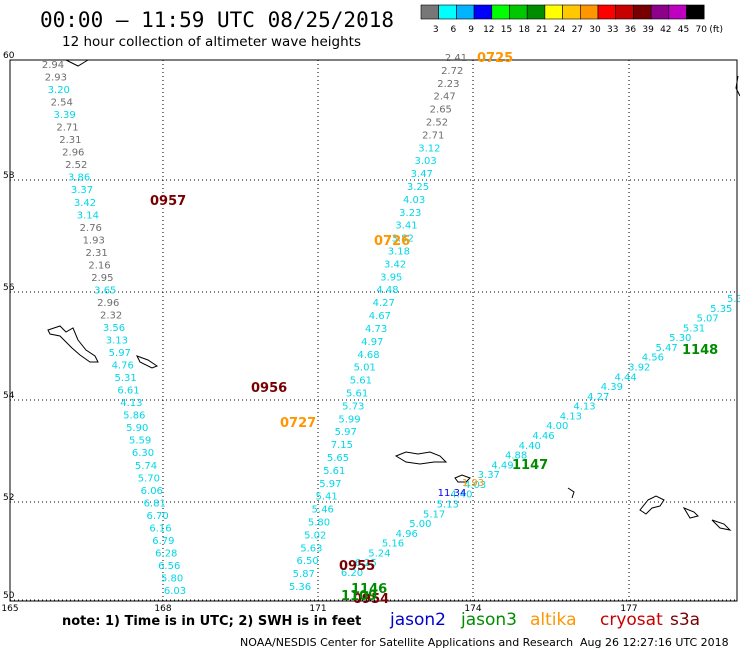  Describe the element at coordinates (448, 84) in the screenshot. I see `ne-track-value: 2.23` at that location.